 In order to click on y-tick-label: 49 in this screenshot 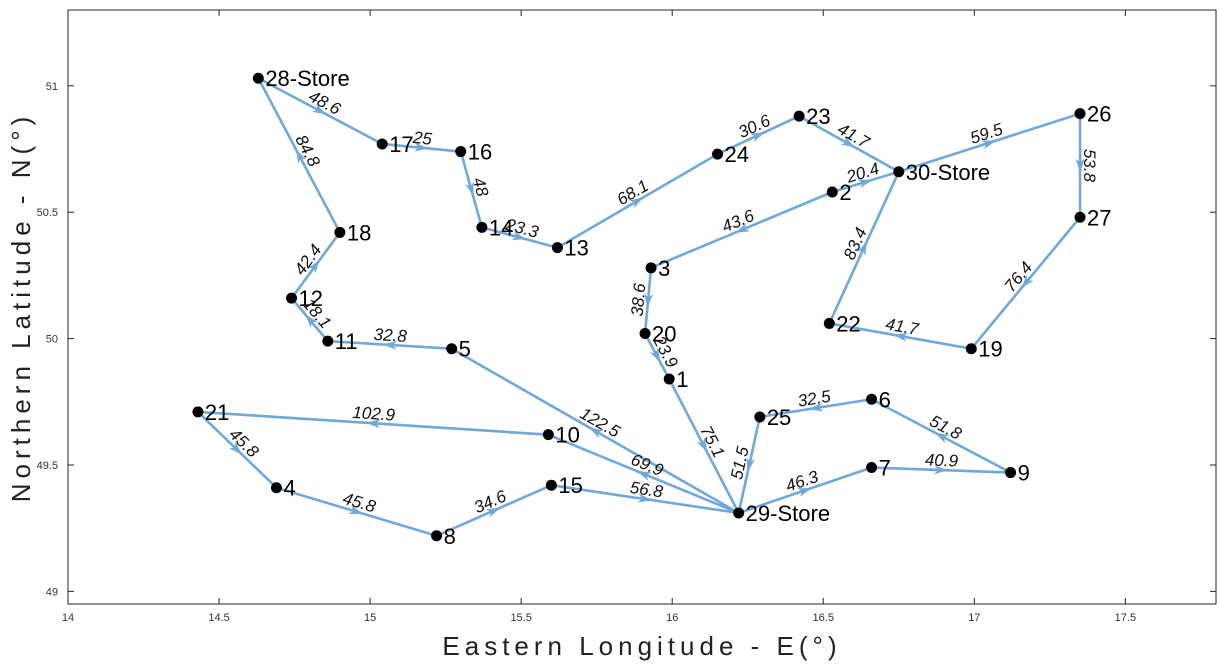, I will do `click(52, 592)`.